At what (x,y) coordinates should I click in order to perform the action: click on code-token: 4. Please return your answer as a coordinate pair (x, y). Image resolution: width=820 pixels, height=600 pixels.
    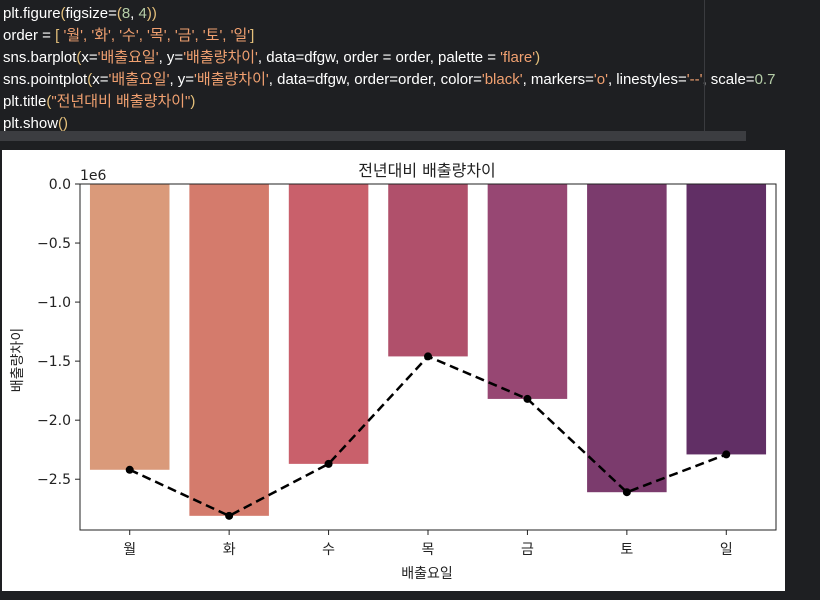
    Looking at the image, I should click on (142, 13).